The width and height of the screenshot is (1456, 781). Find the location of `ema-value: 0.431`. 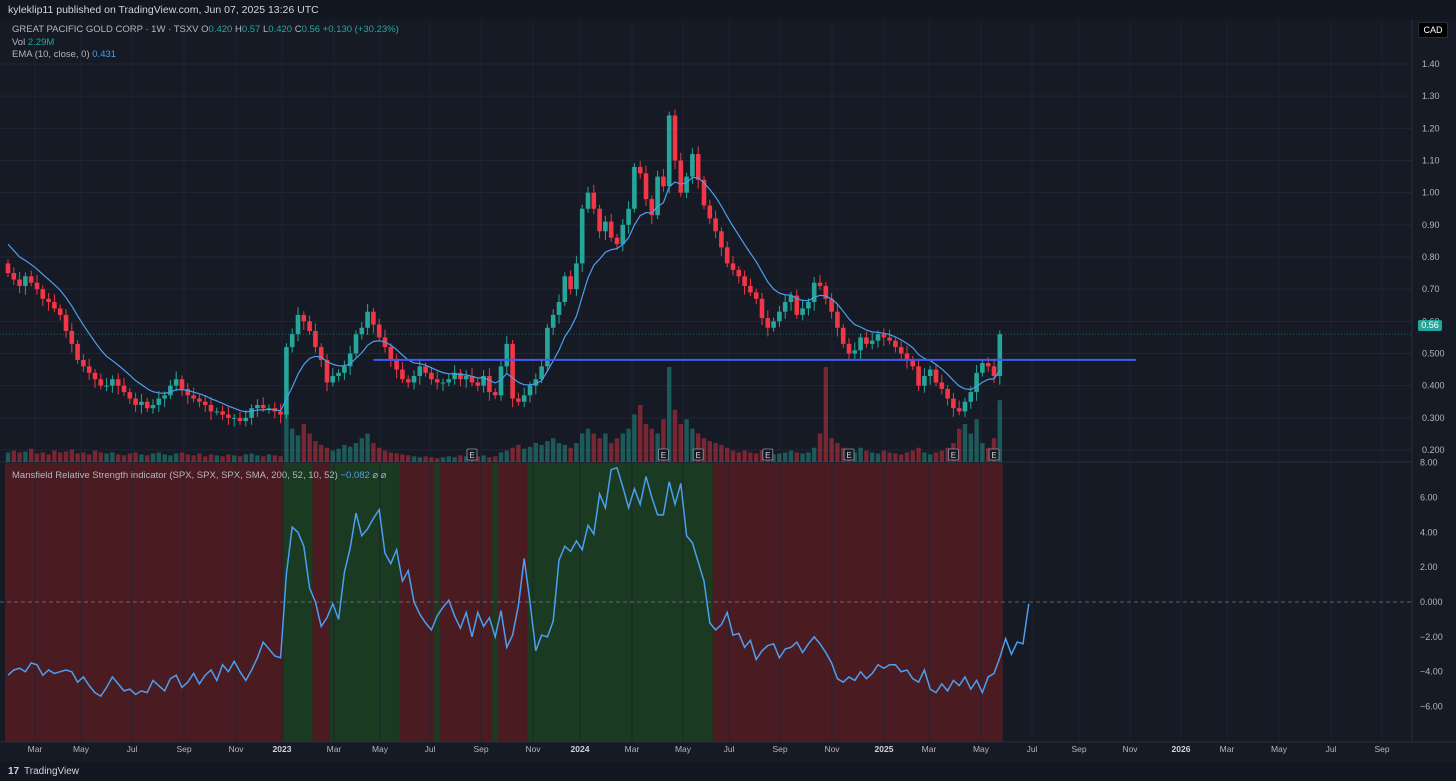

ema-value: 0.431 is located at coordinates (104, 54).